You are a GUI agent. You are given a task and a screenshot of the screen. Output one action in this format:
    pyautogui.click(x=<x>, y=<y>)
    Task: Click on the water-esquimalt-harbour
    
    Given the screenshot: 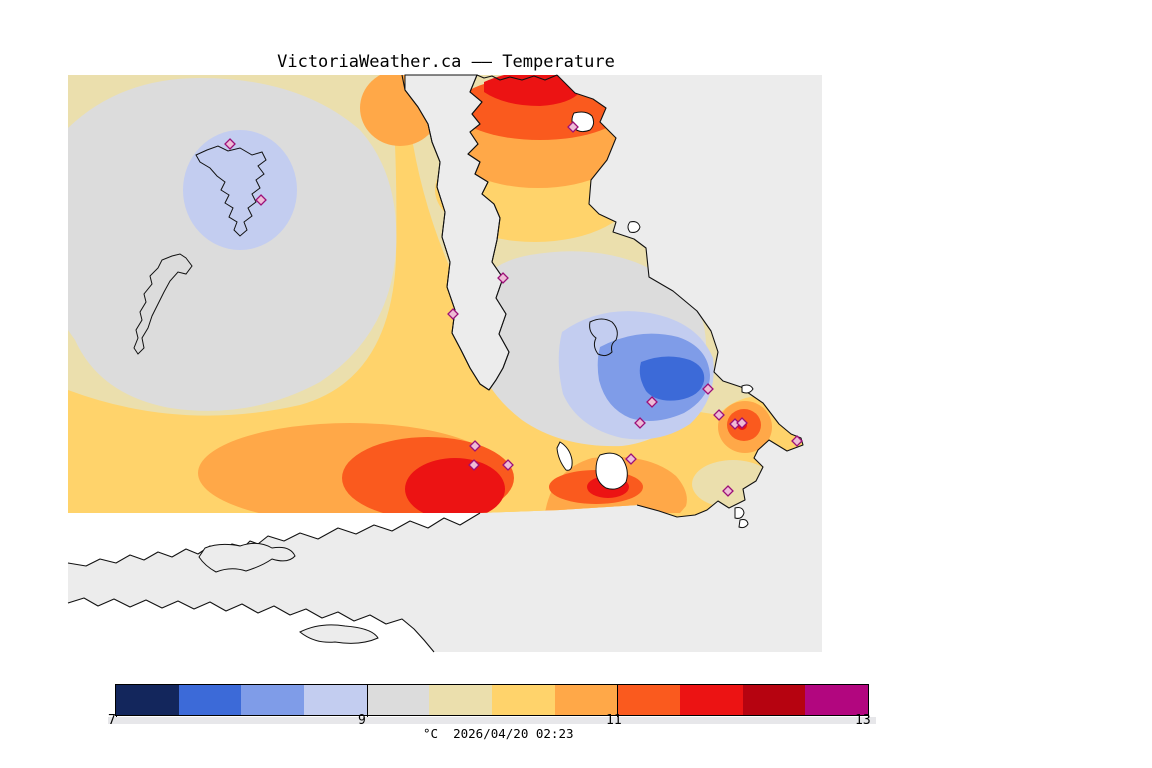 What is the action you would take?
    pyautogui.click(x=611, y=471)
    